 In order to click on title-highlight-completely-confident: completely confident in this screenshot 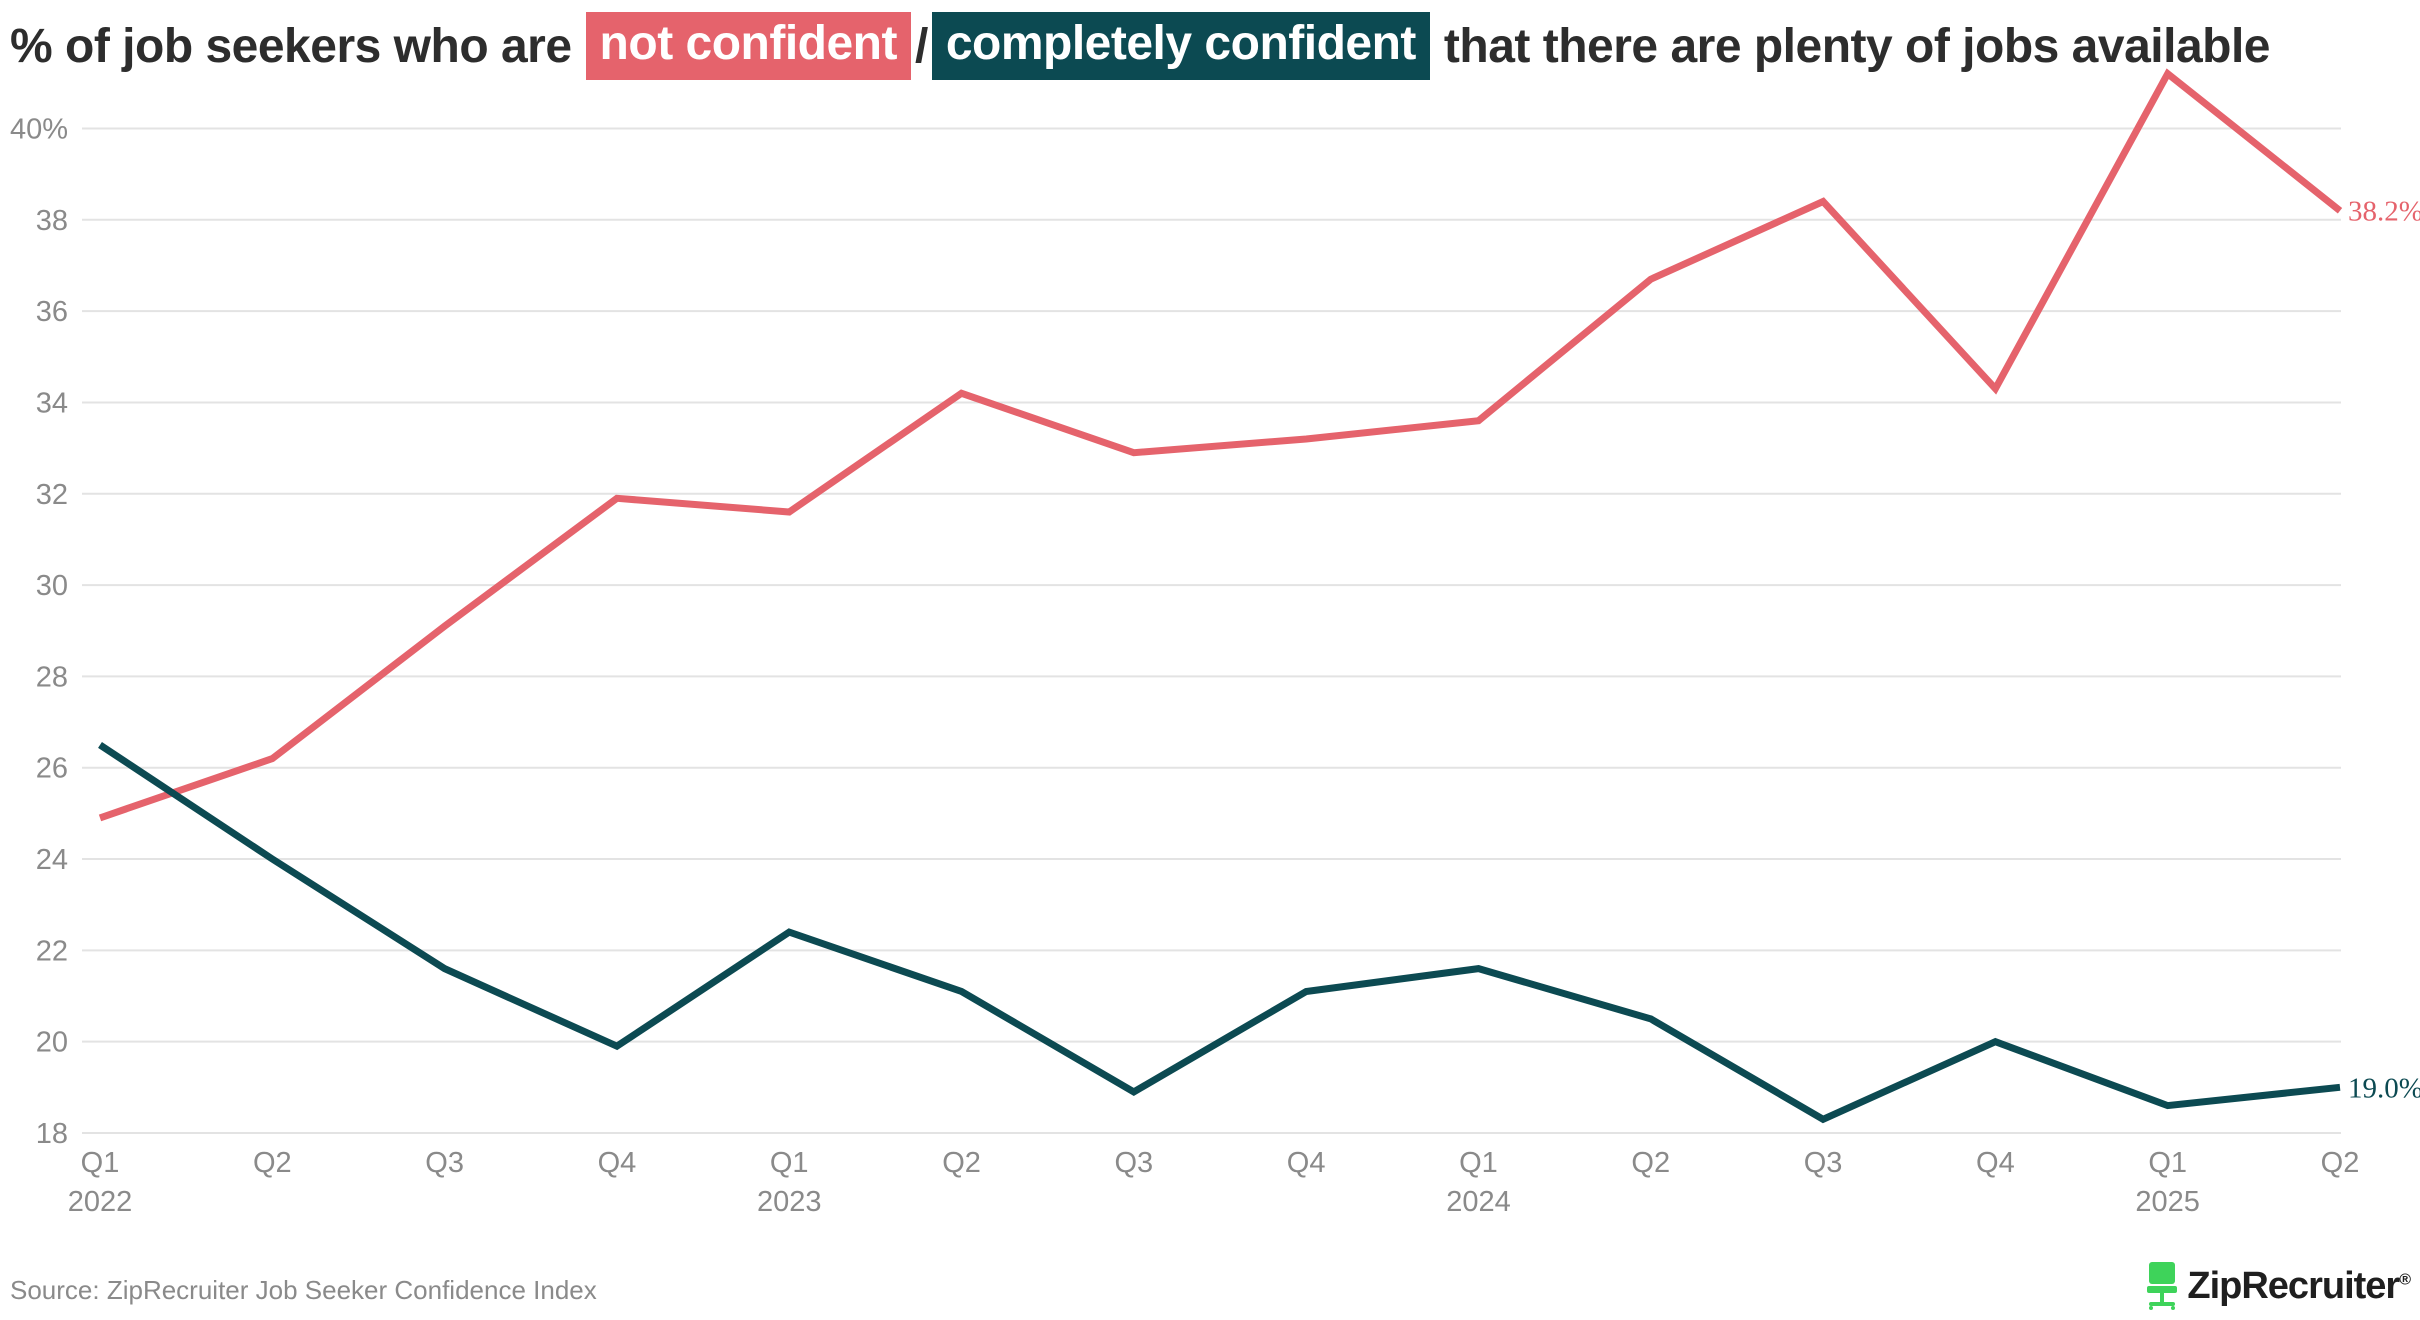, I will do `click(1180, 46)`.